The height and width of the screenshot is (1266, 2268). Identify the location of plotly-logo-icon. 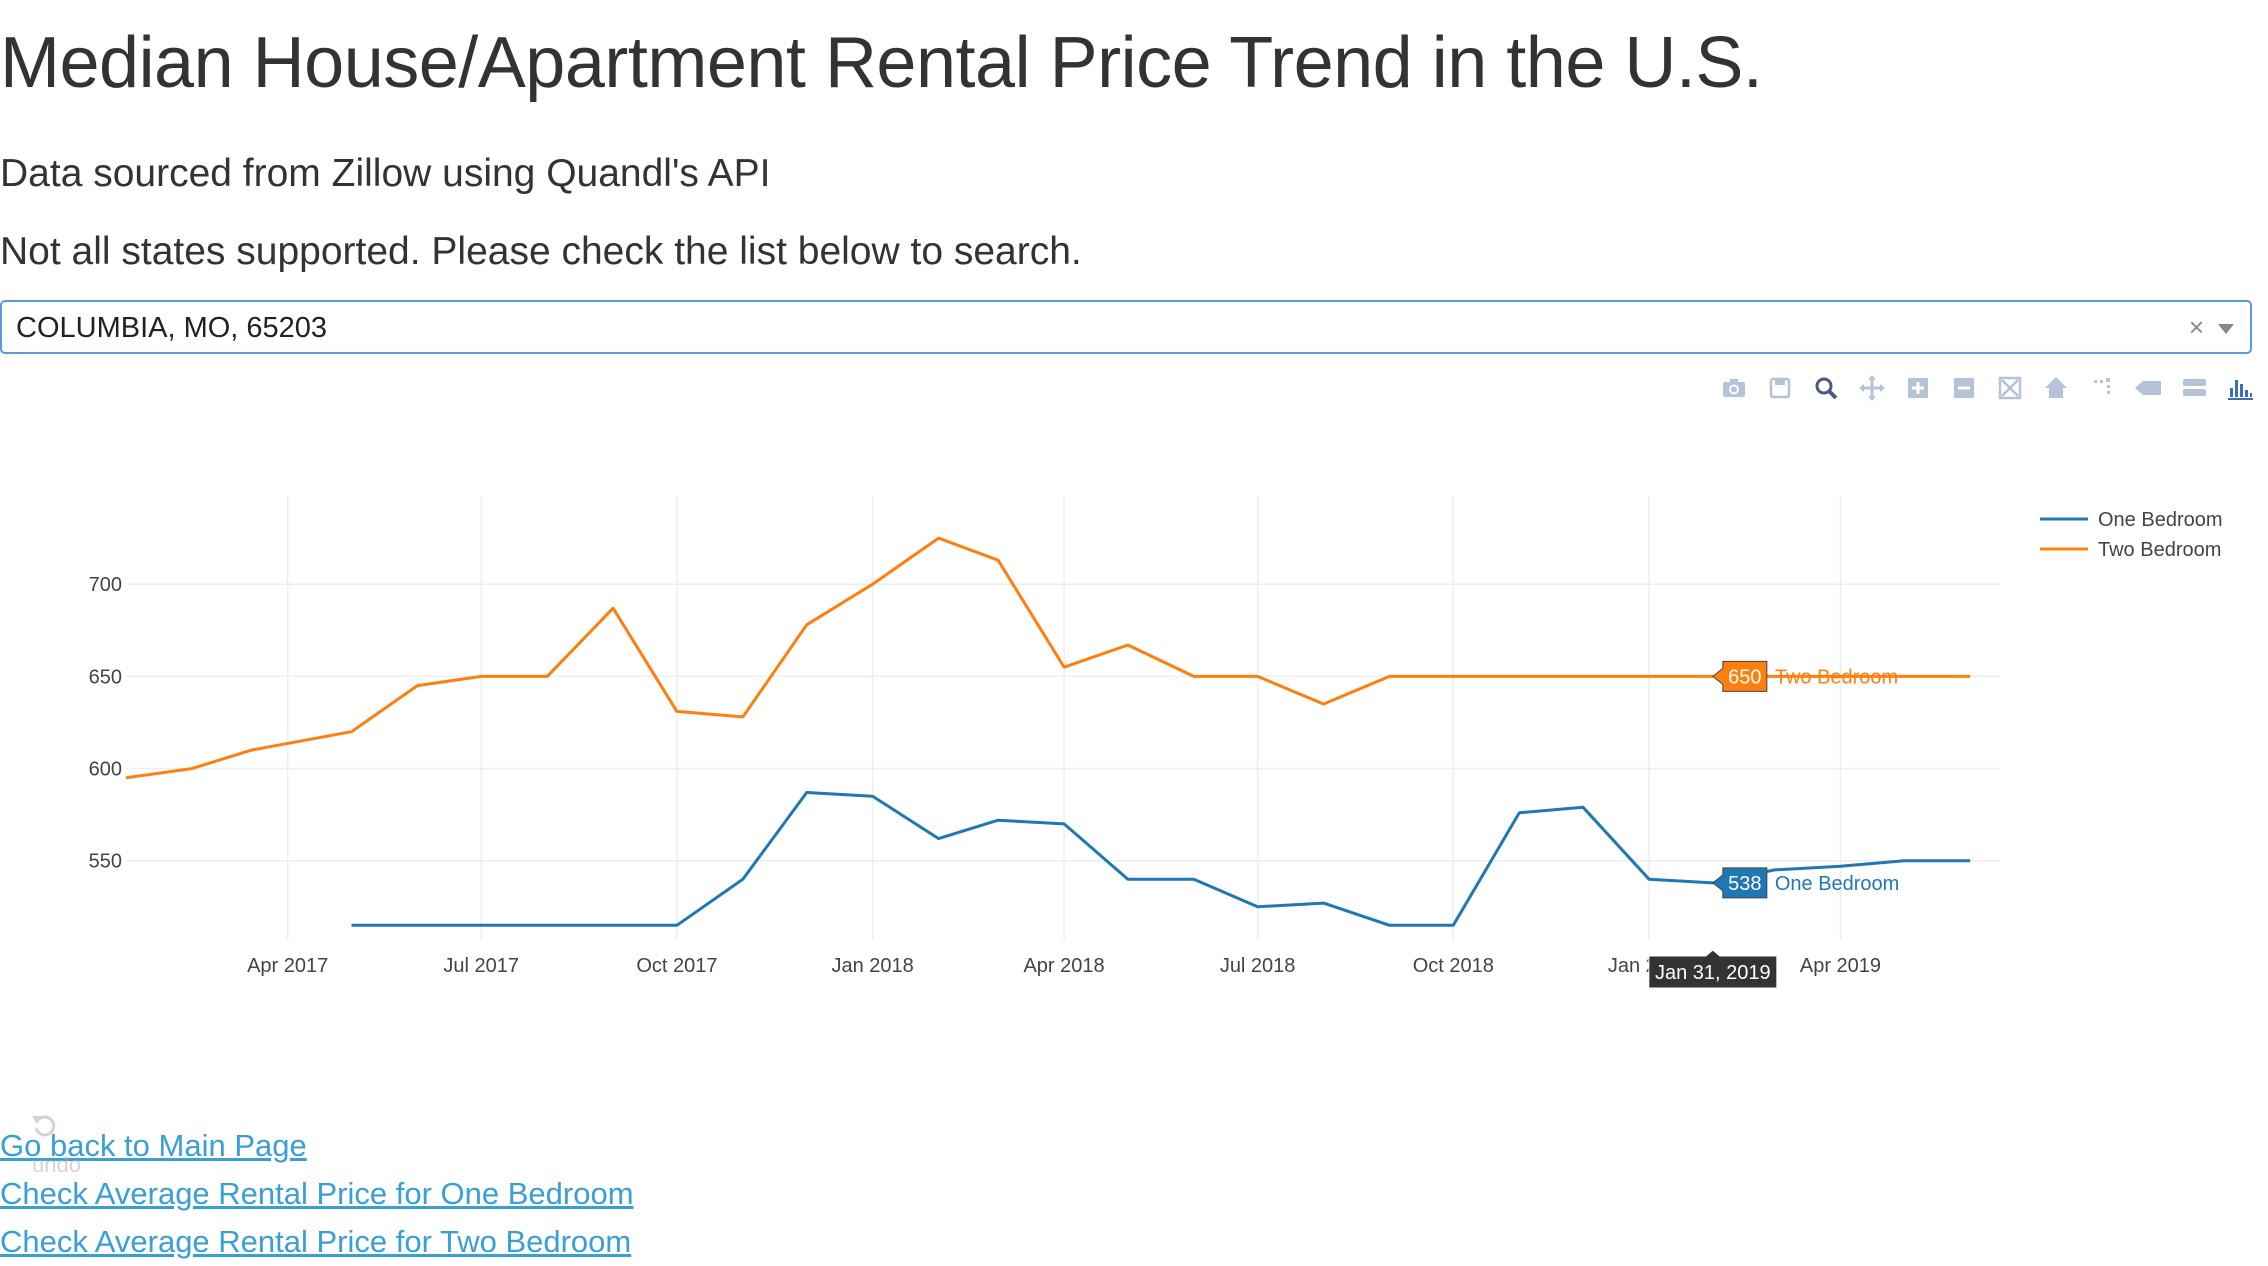
(2240, 388).